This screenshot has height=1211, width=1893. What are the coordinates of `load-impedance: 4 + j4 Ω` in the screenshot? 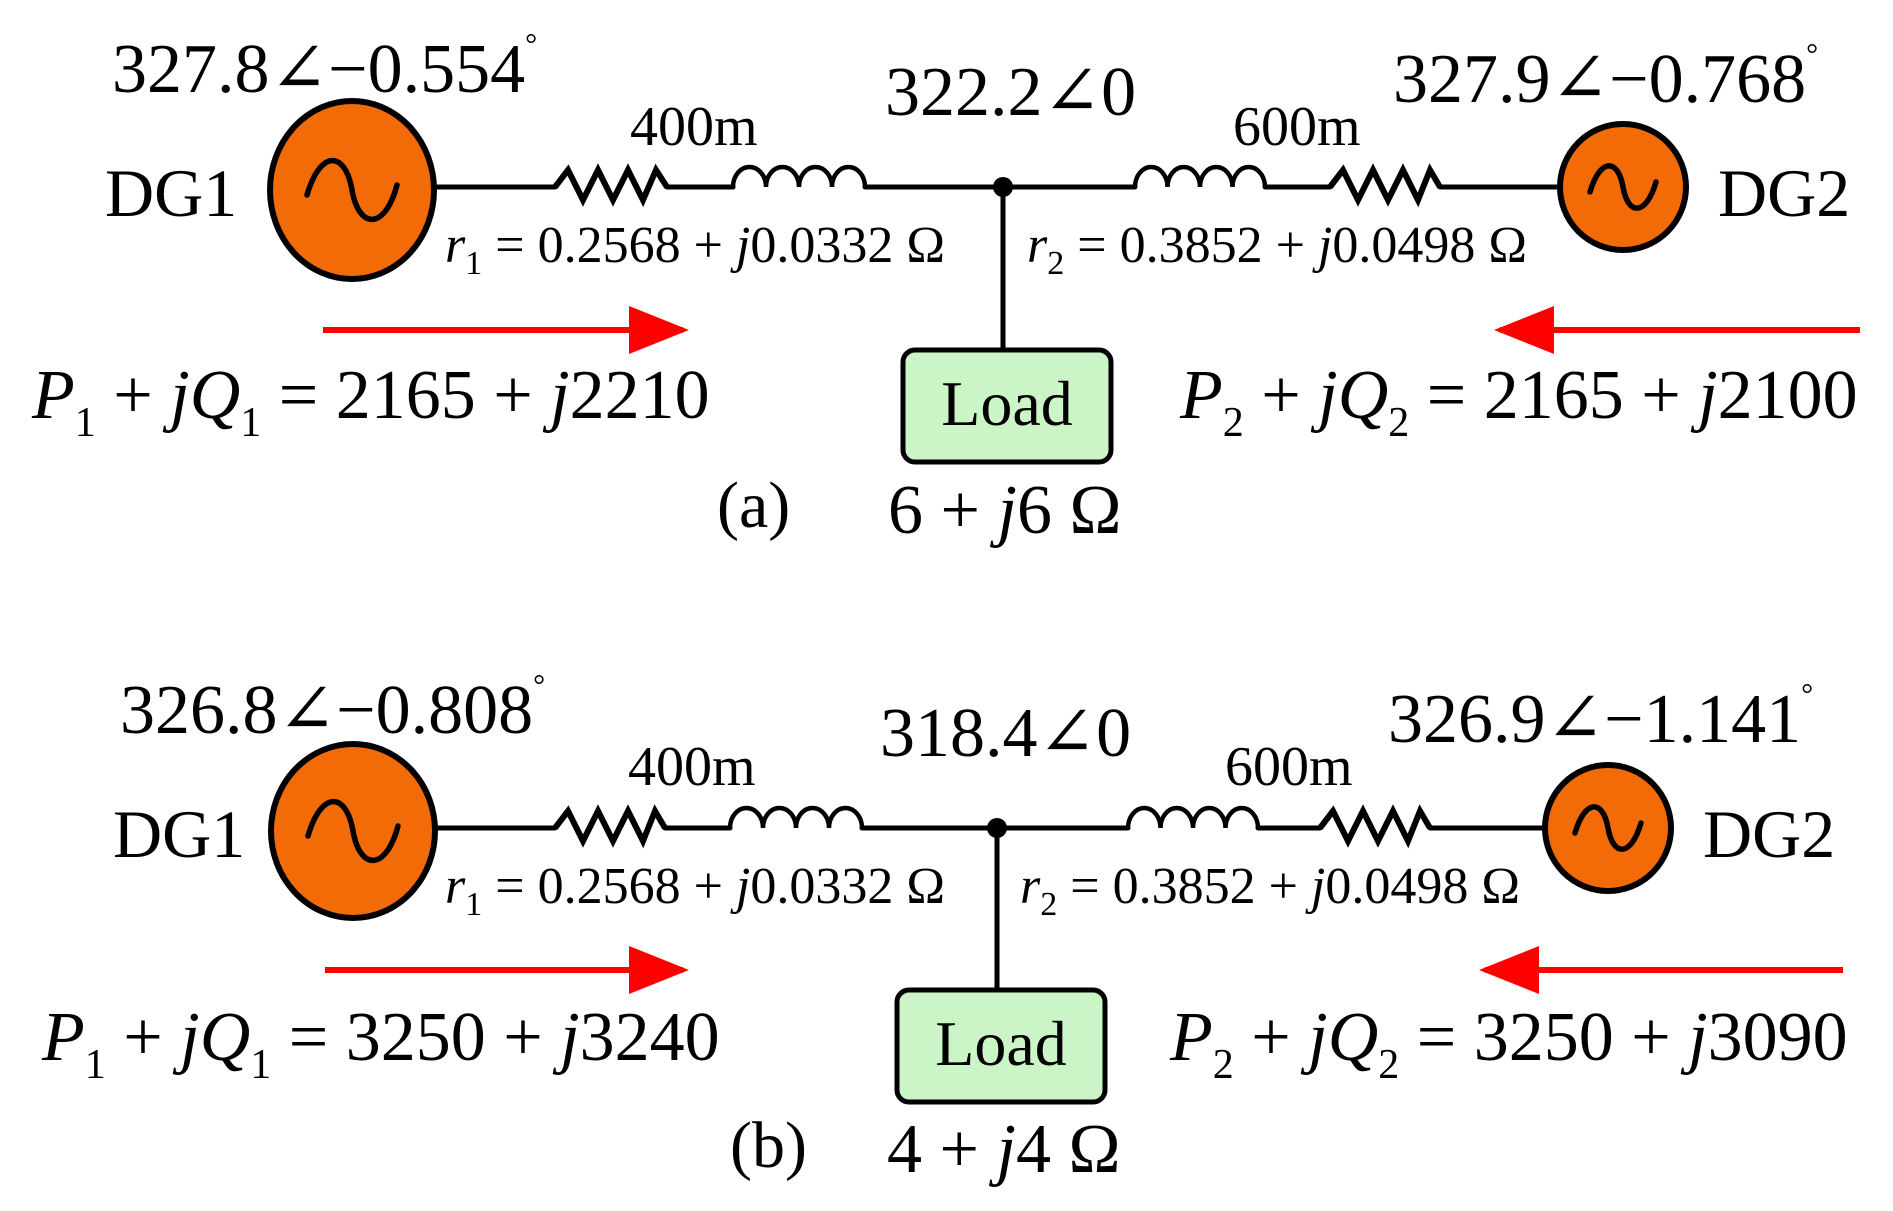 It's located at (1003, 1149).